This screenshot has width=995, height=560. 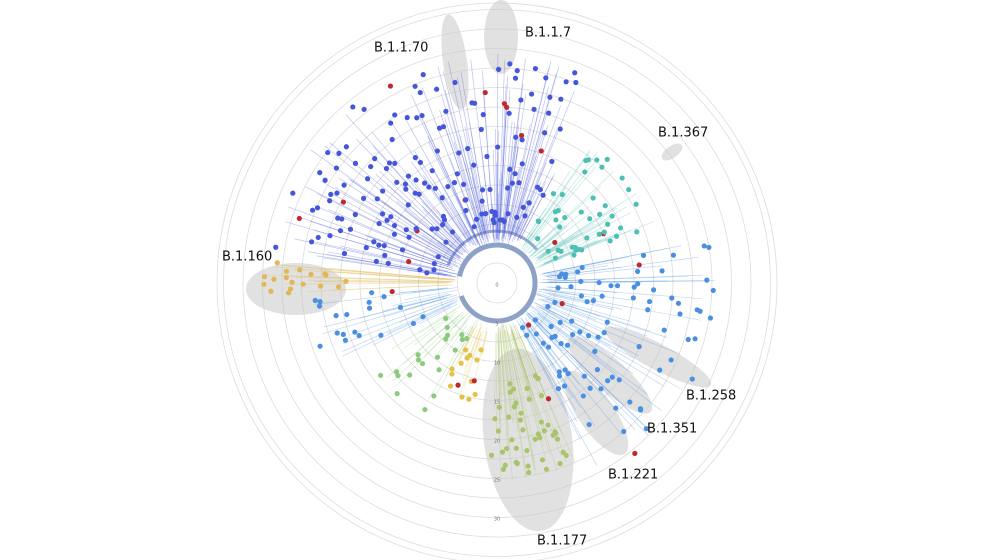 I want to click on clade-label: B.1.160, so click(x=247, y=257).